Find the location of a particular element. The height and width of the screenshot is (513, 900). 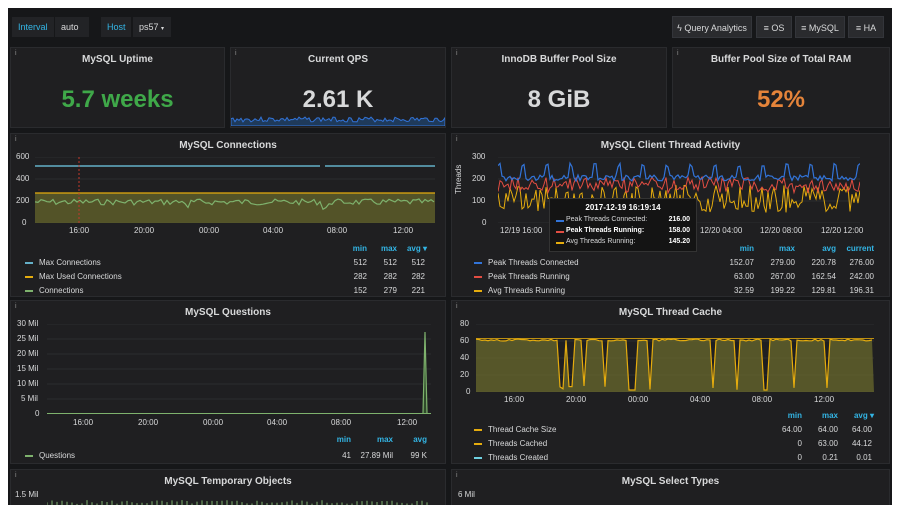

temp-objects-panel: i MySQL Temporary Objects 1.5 Mil is located at coordinates (228, 487).